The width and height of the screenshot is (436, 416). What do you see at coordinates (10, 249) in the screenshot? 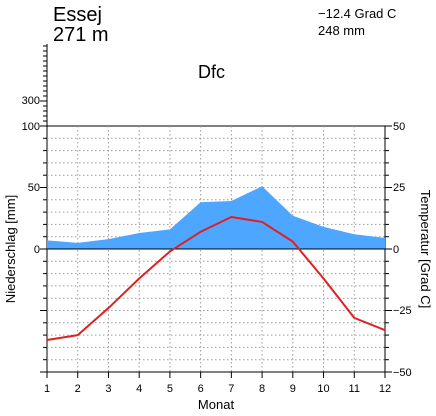
I see `left-axis-title: Niederschlag [mm]` at bounding box center [10, 249].